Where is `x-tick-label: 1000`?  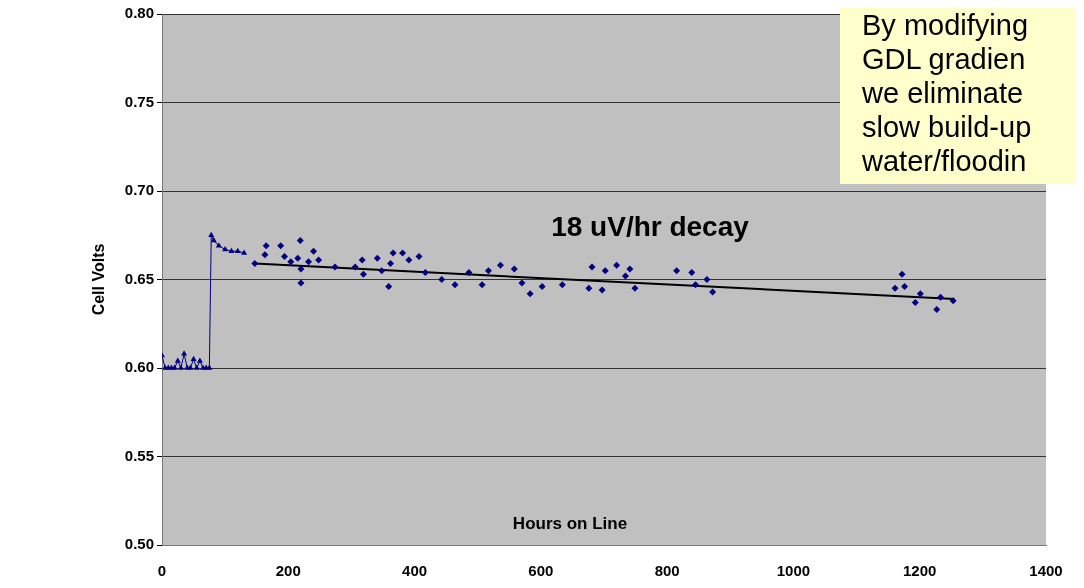 x-tick-label: 1000 is located at coordinates (793, 571).